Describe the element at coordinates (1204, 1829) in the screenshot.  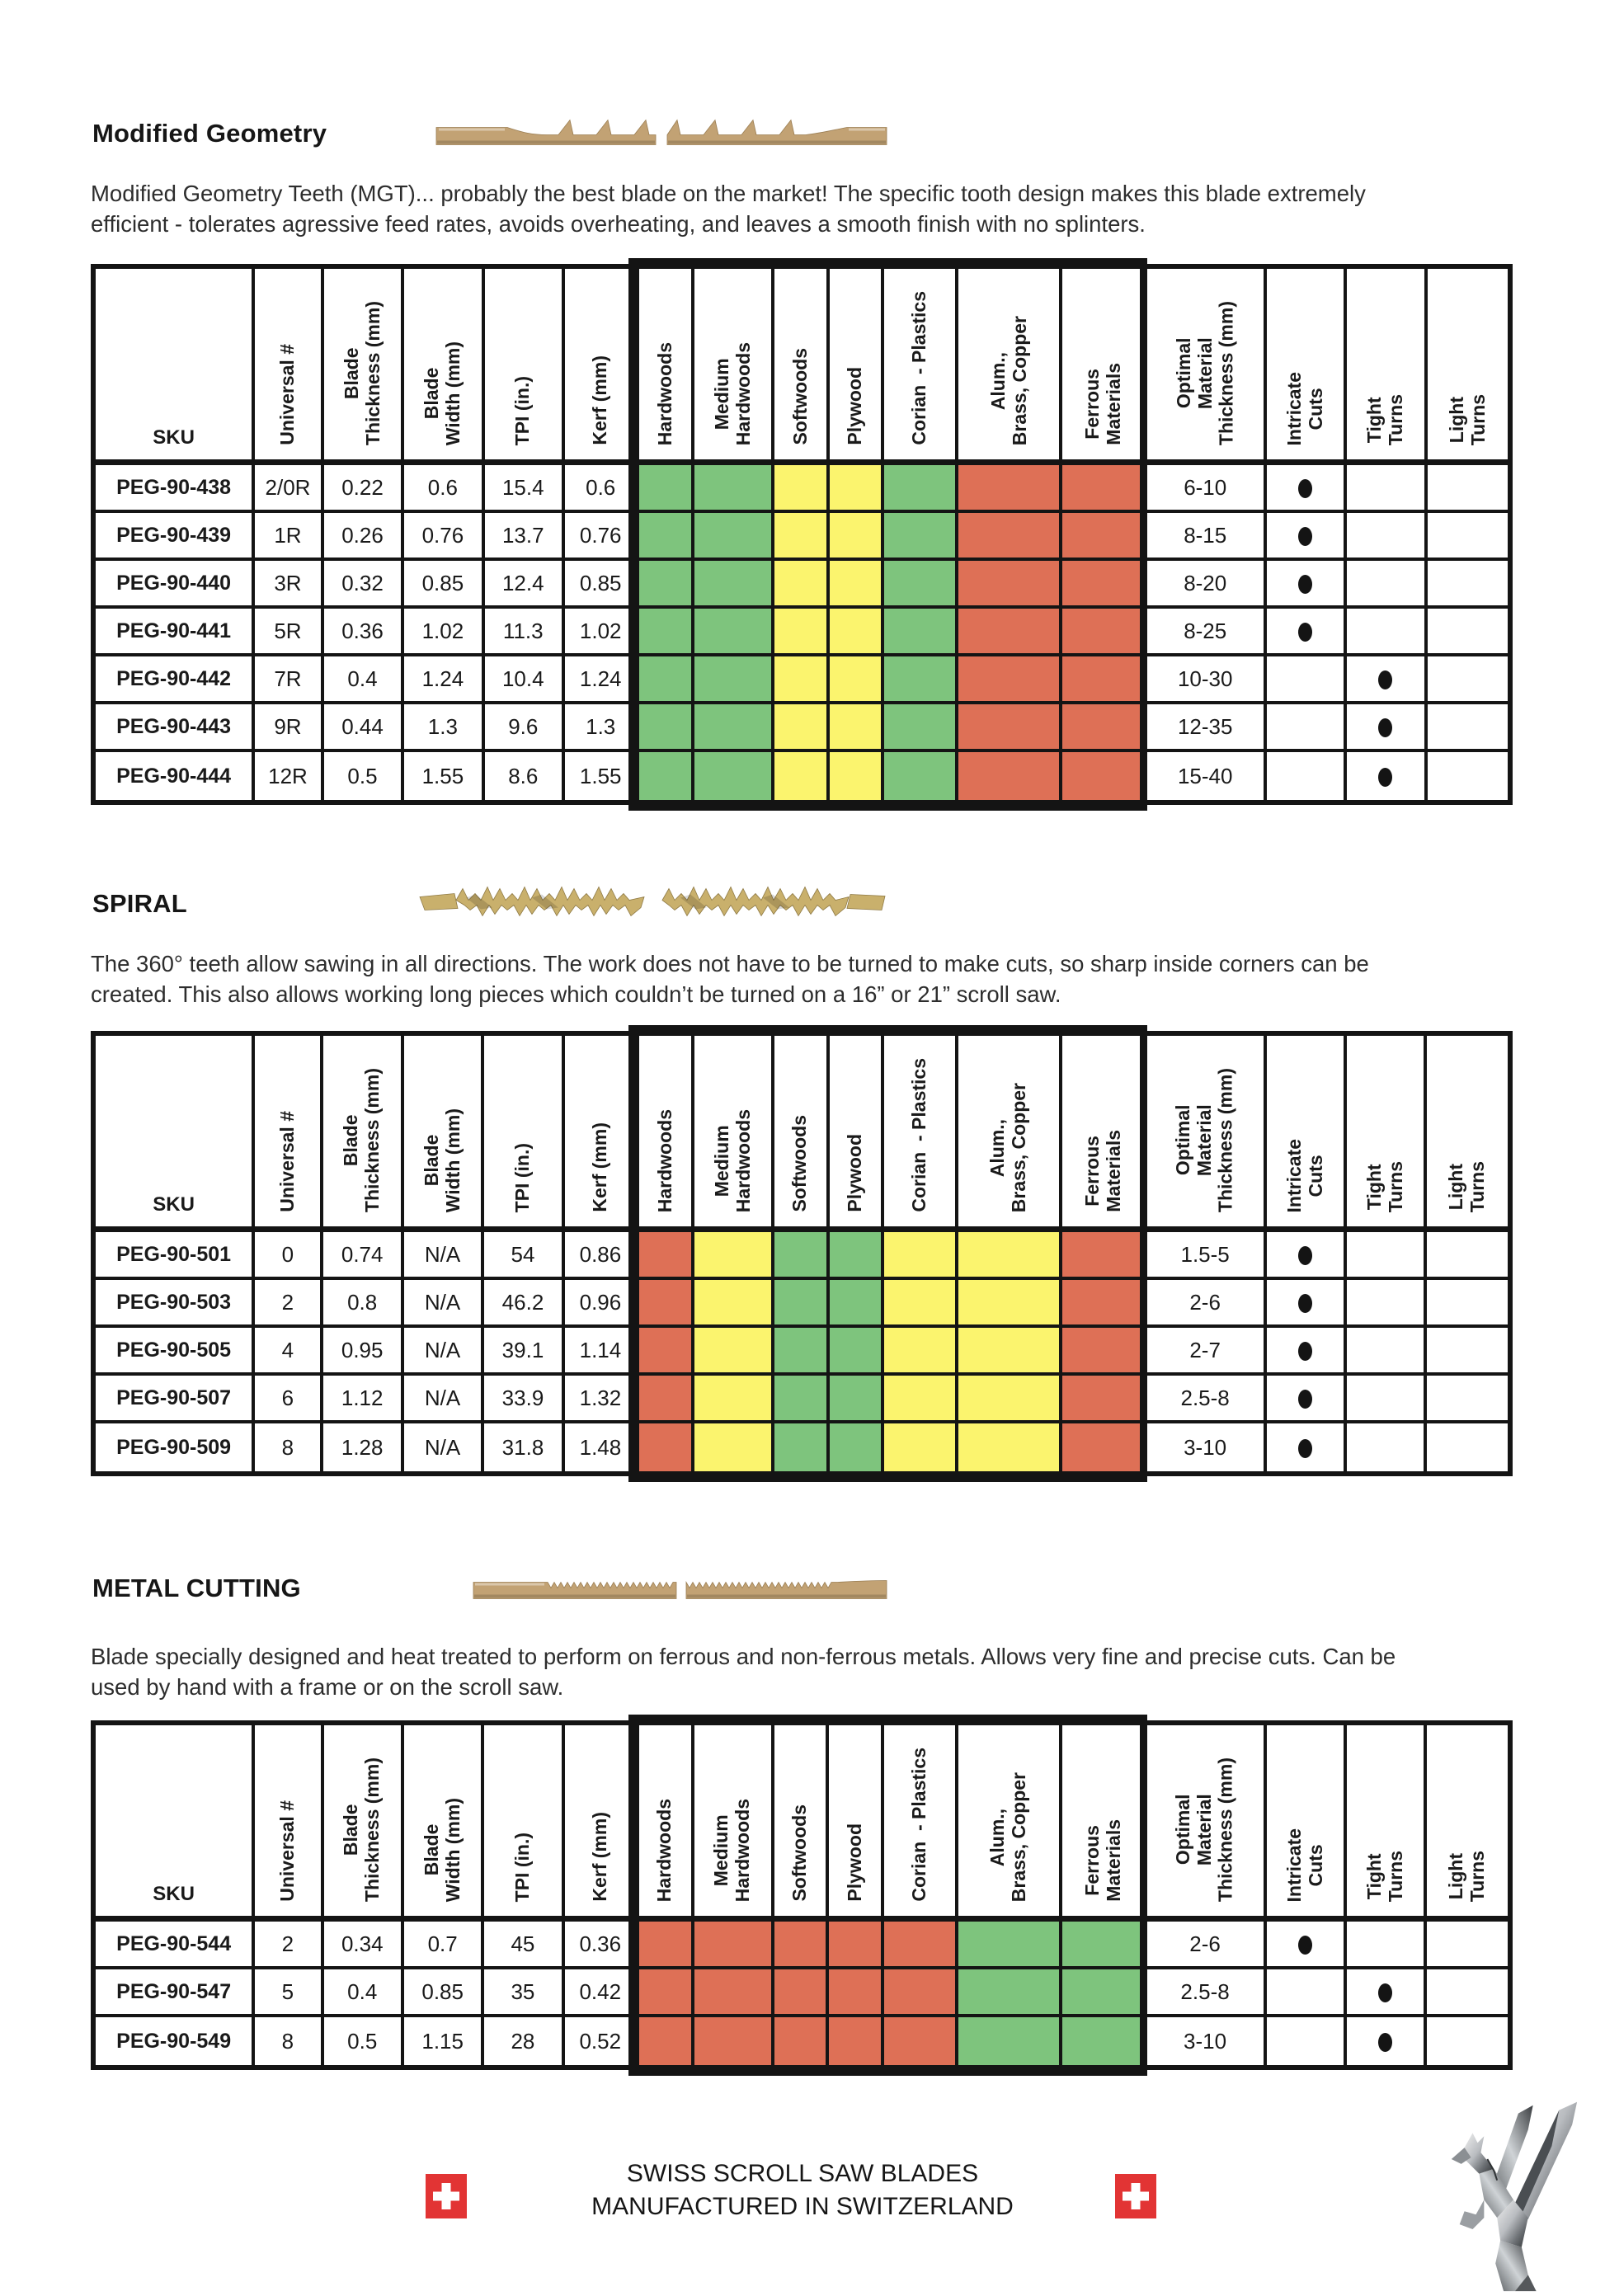
I see `column-header-label: Optimal Material Thickness (mm)` at that location.